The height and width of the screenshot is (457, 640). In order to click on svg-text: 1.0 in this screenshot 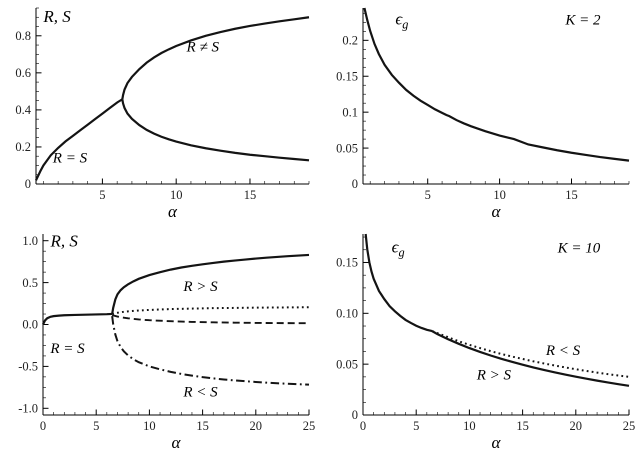, I will do `click(30, 241)`.